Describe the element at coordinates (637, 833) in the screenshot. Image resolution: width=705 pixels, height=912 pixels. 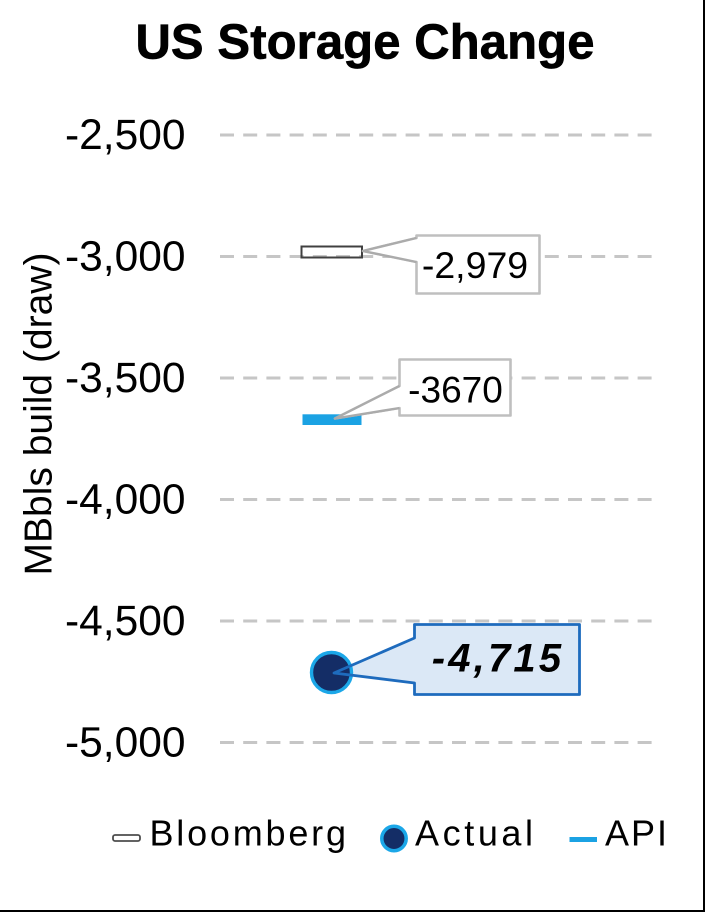
I see `svg-text: API` at that location.